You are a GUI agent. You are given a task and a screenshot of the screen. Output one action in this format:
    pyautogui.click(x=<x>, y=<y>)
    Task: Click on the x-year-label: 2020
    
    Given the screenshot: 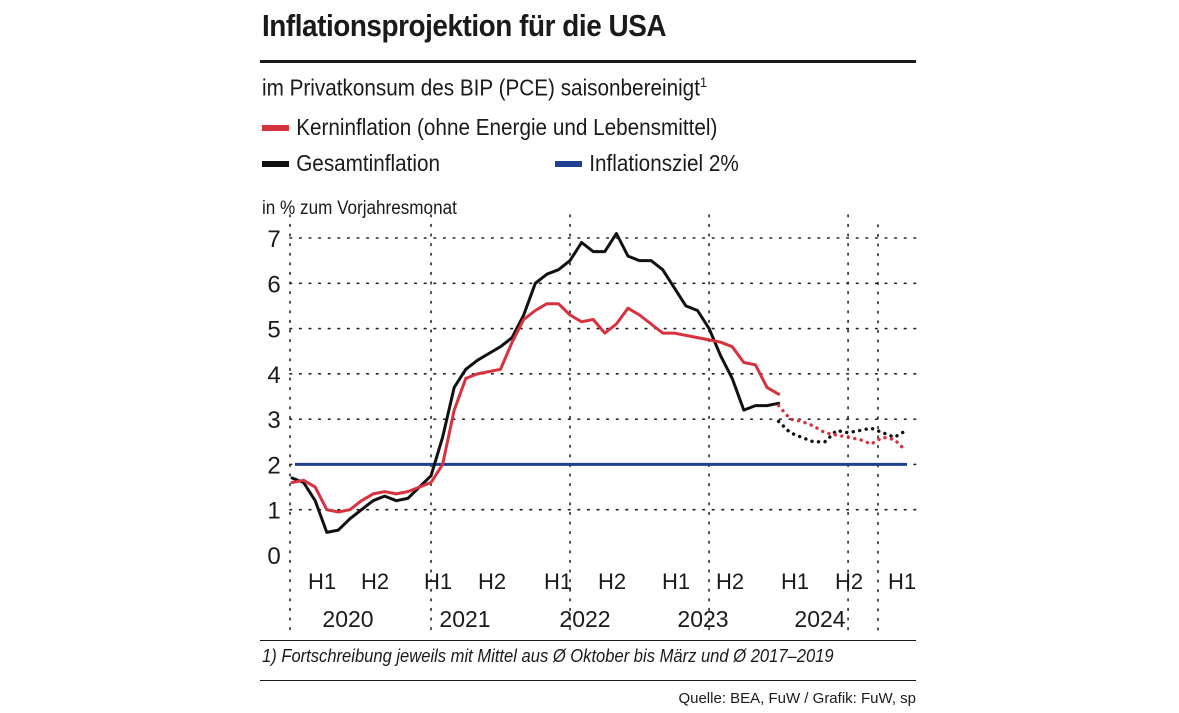 What is the action you would take?
    pyautogui.click(x=347, y=619)
    